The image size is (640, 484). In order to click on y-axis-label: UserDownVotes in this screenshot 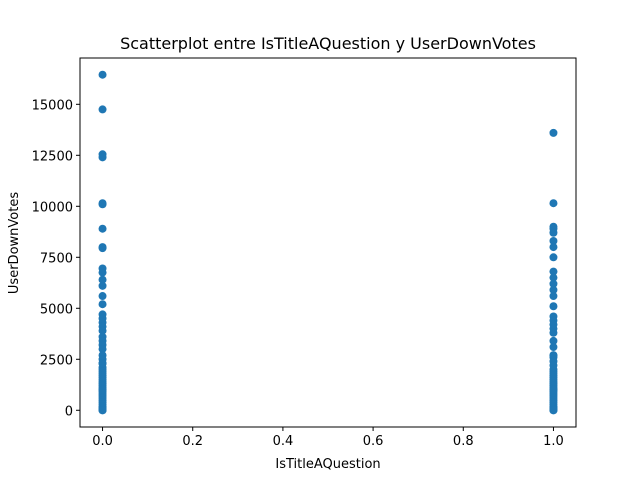, I will do `click(14, 243)`.